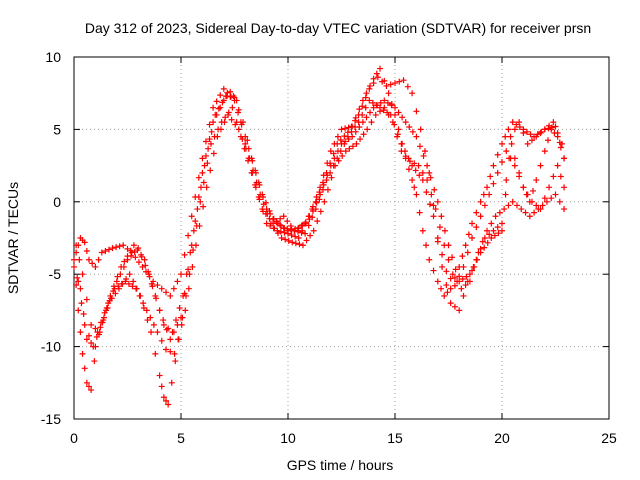  Describe the element at coordinates (51, 347) in the screenshot. I see `y-tick-label: -10` at that location.